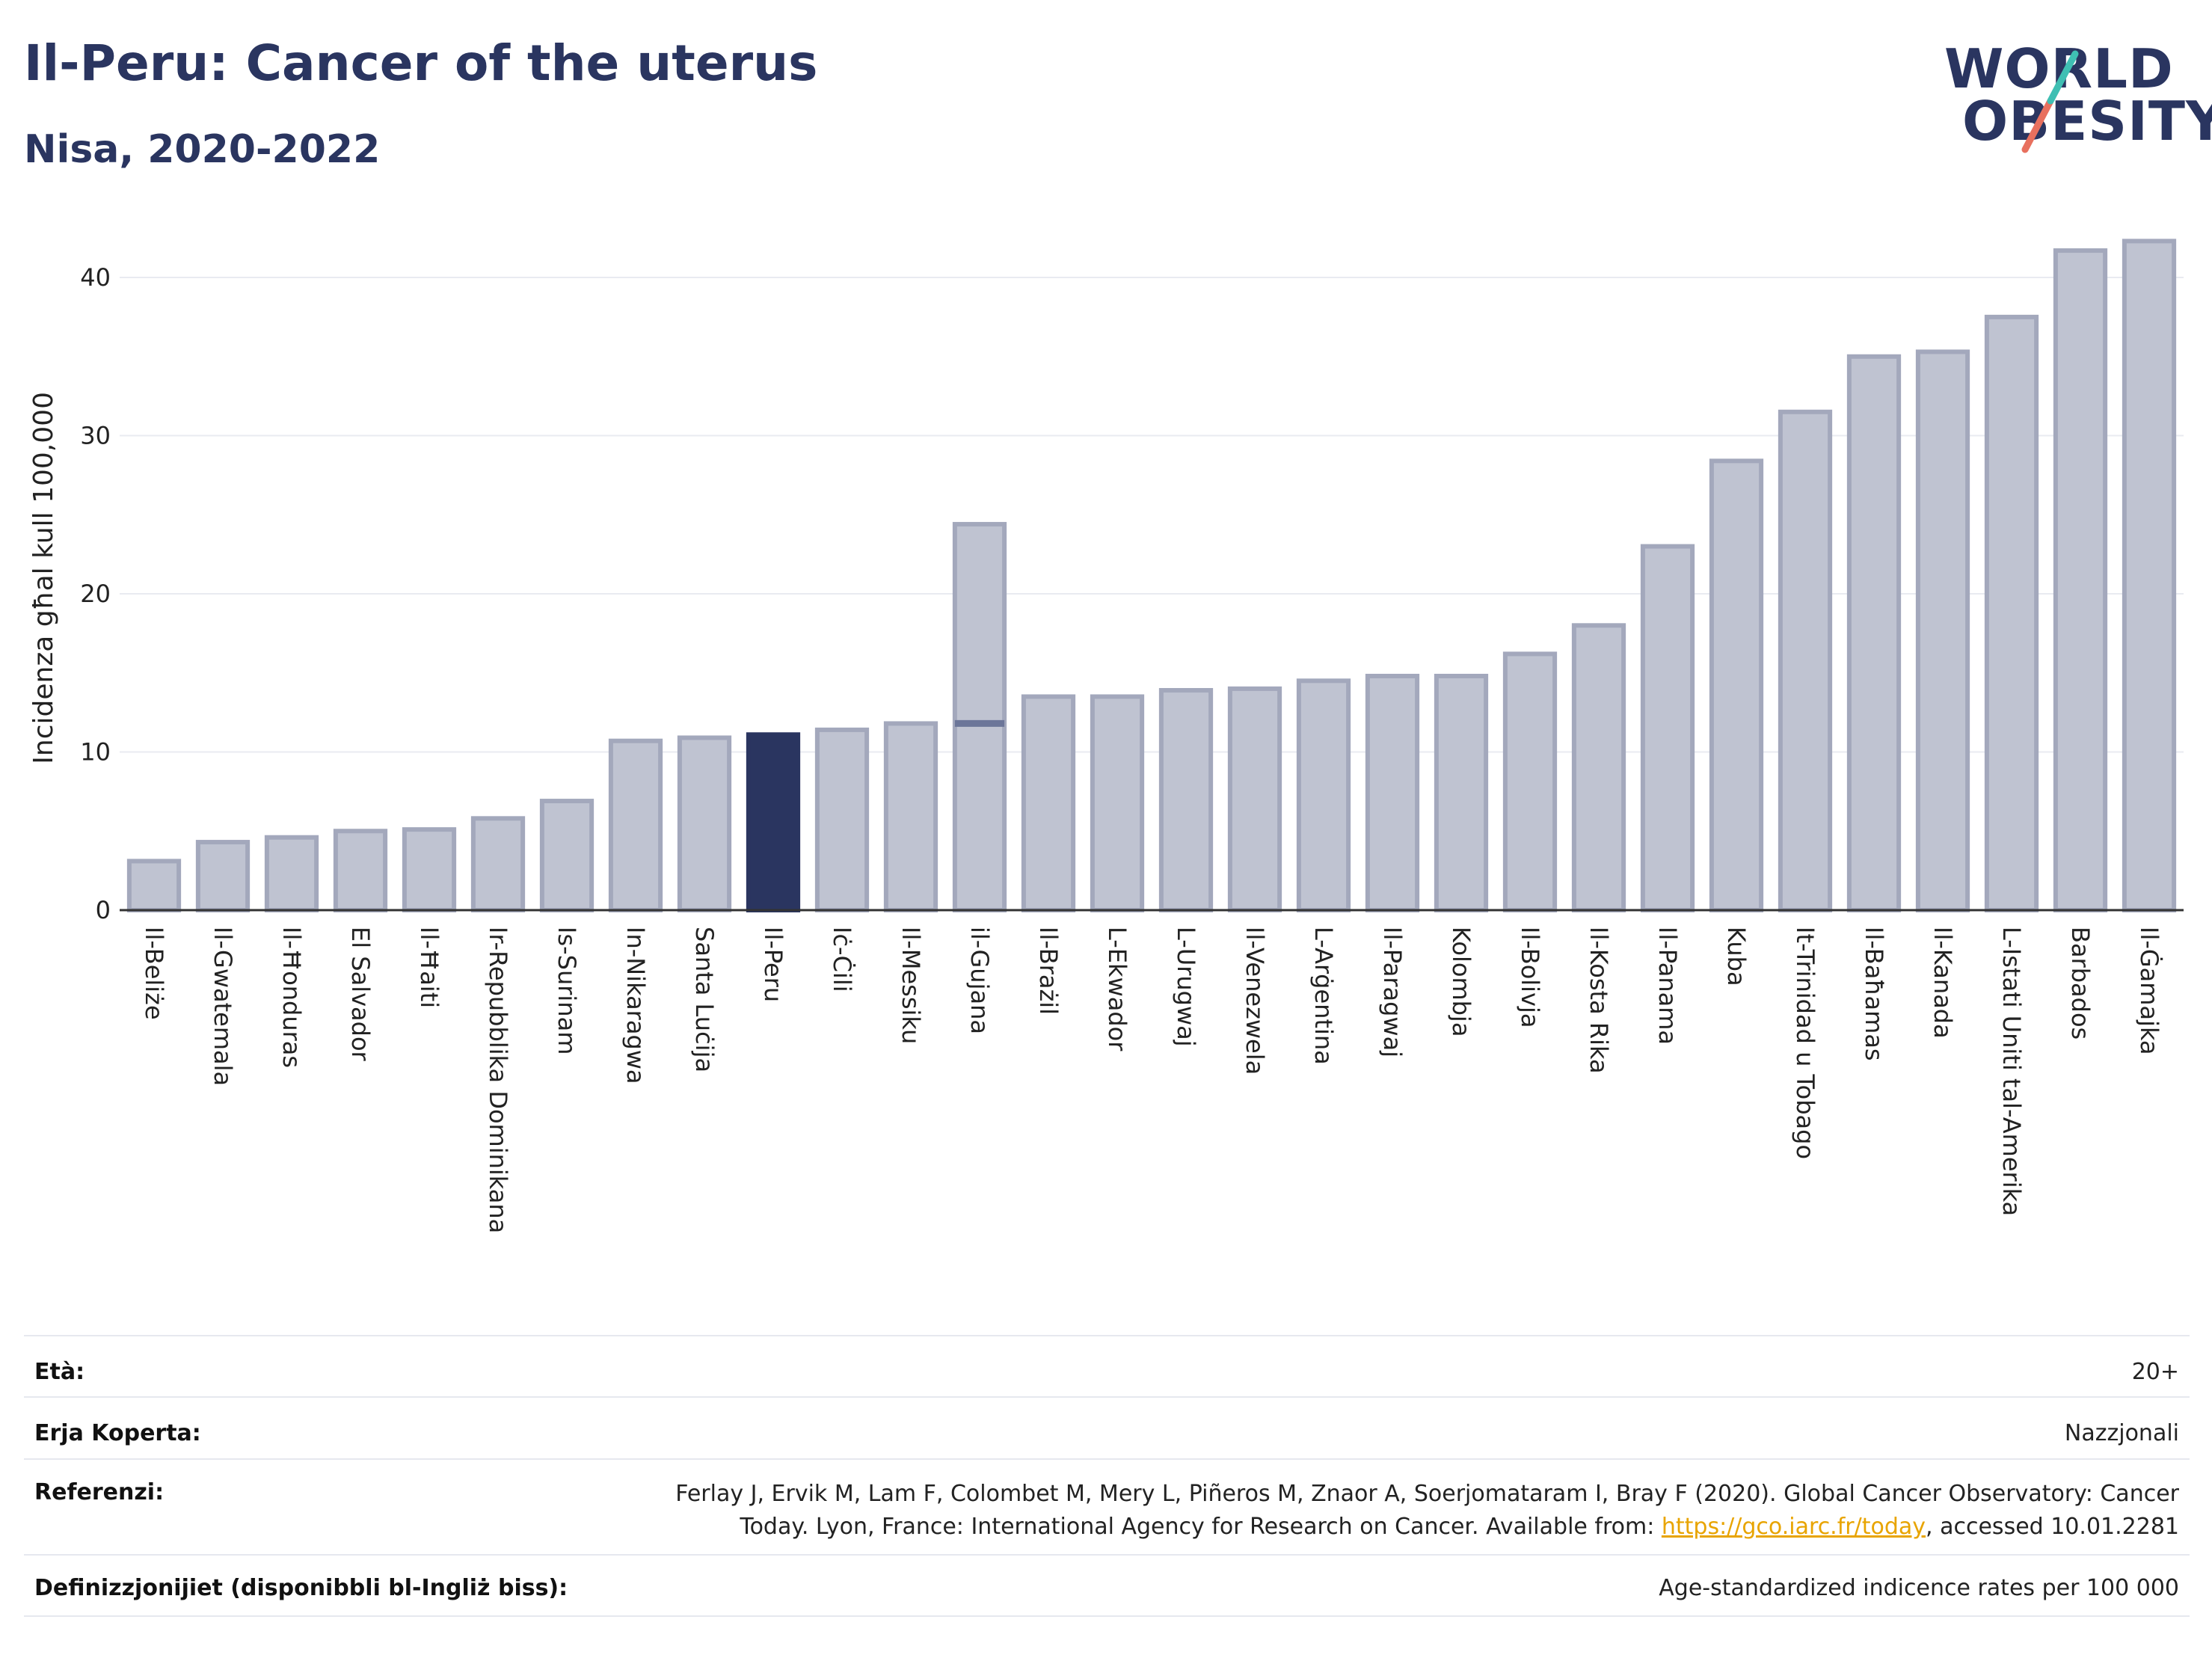  I want to click on x-tick-label: Il-Venezwela, so click(1255, 1001).